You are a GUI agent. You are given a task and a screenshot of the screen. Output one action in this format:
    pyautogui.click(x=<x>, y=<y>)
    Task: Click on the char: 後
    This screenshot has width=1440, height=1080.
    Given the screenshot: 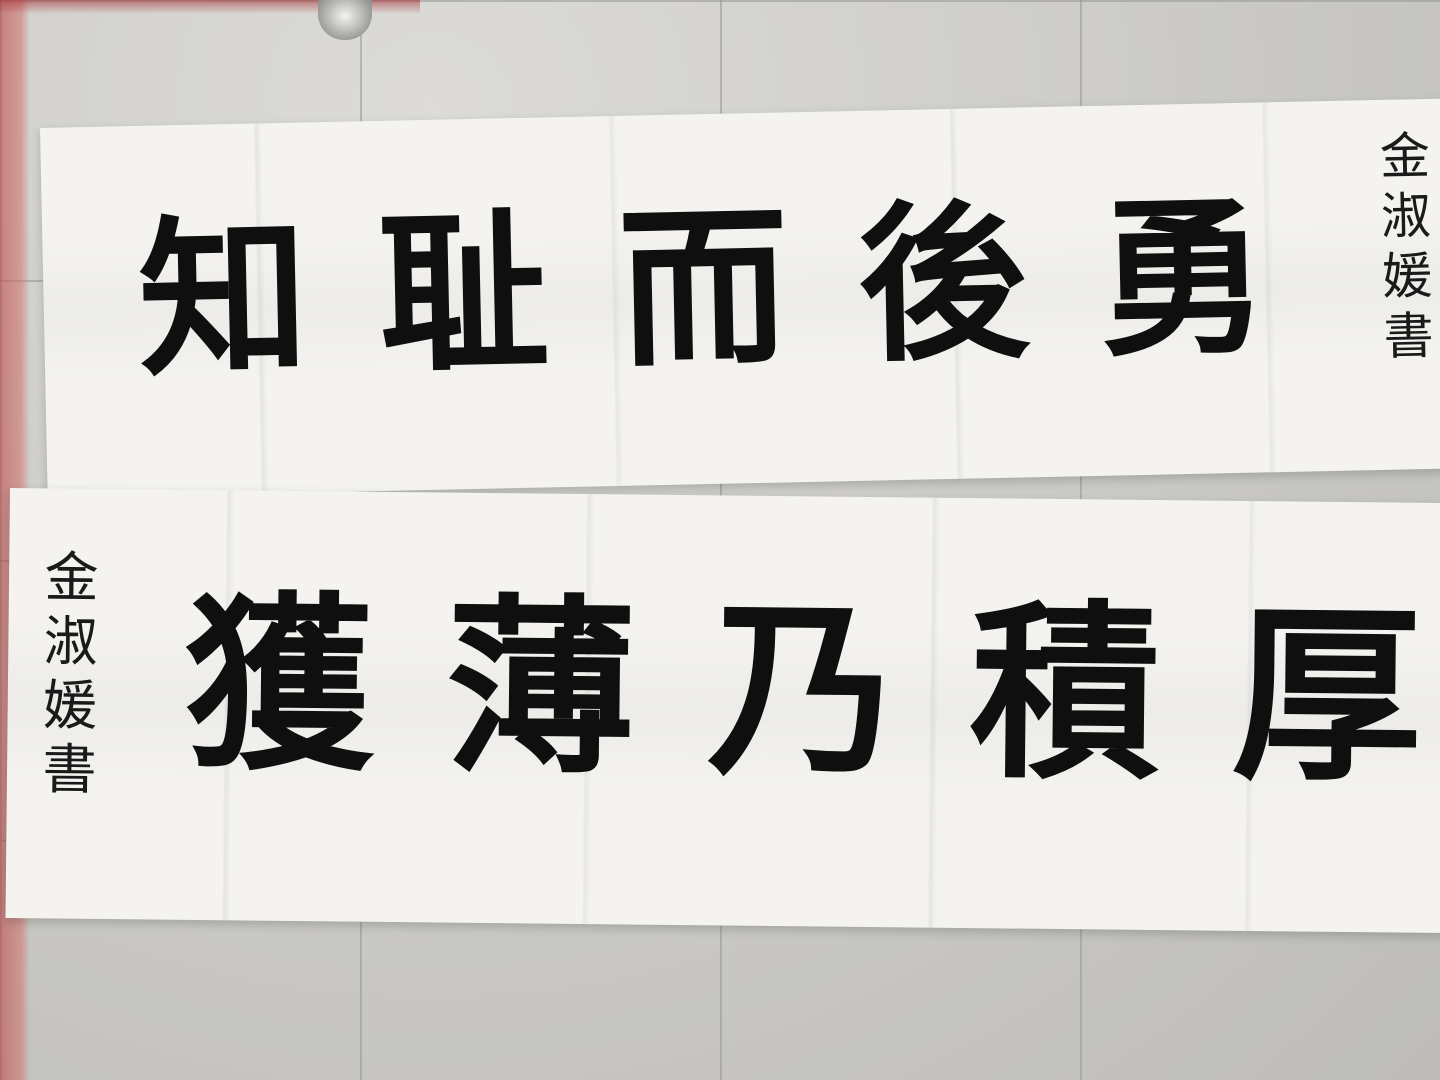 What is the action you would take?
    pyautogui.click(x=943, y=284)
    